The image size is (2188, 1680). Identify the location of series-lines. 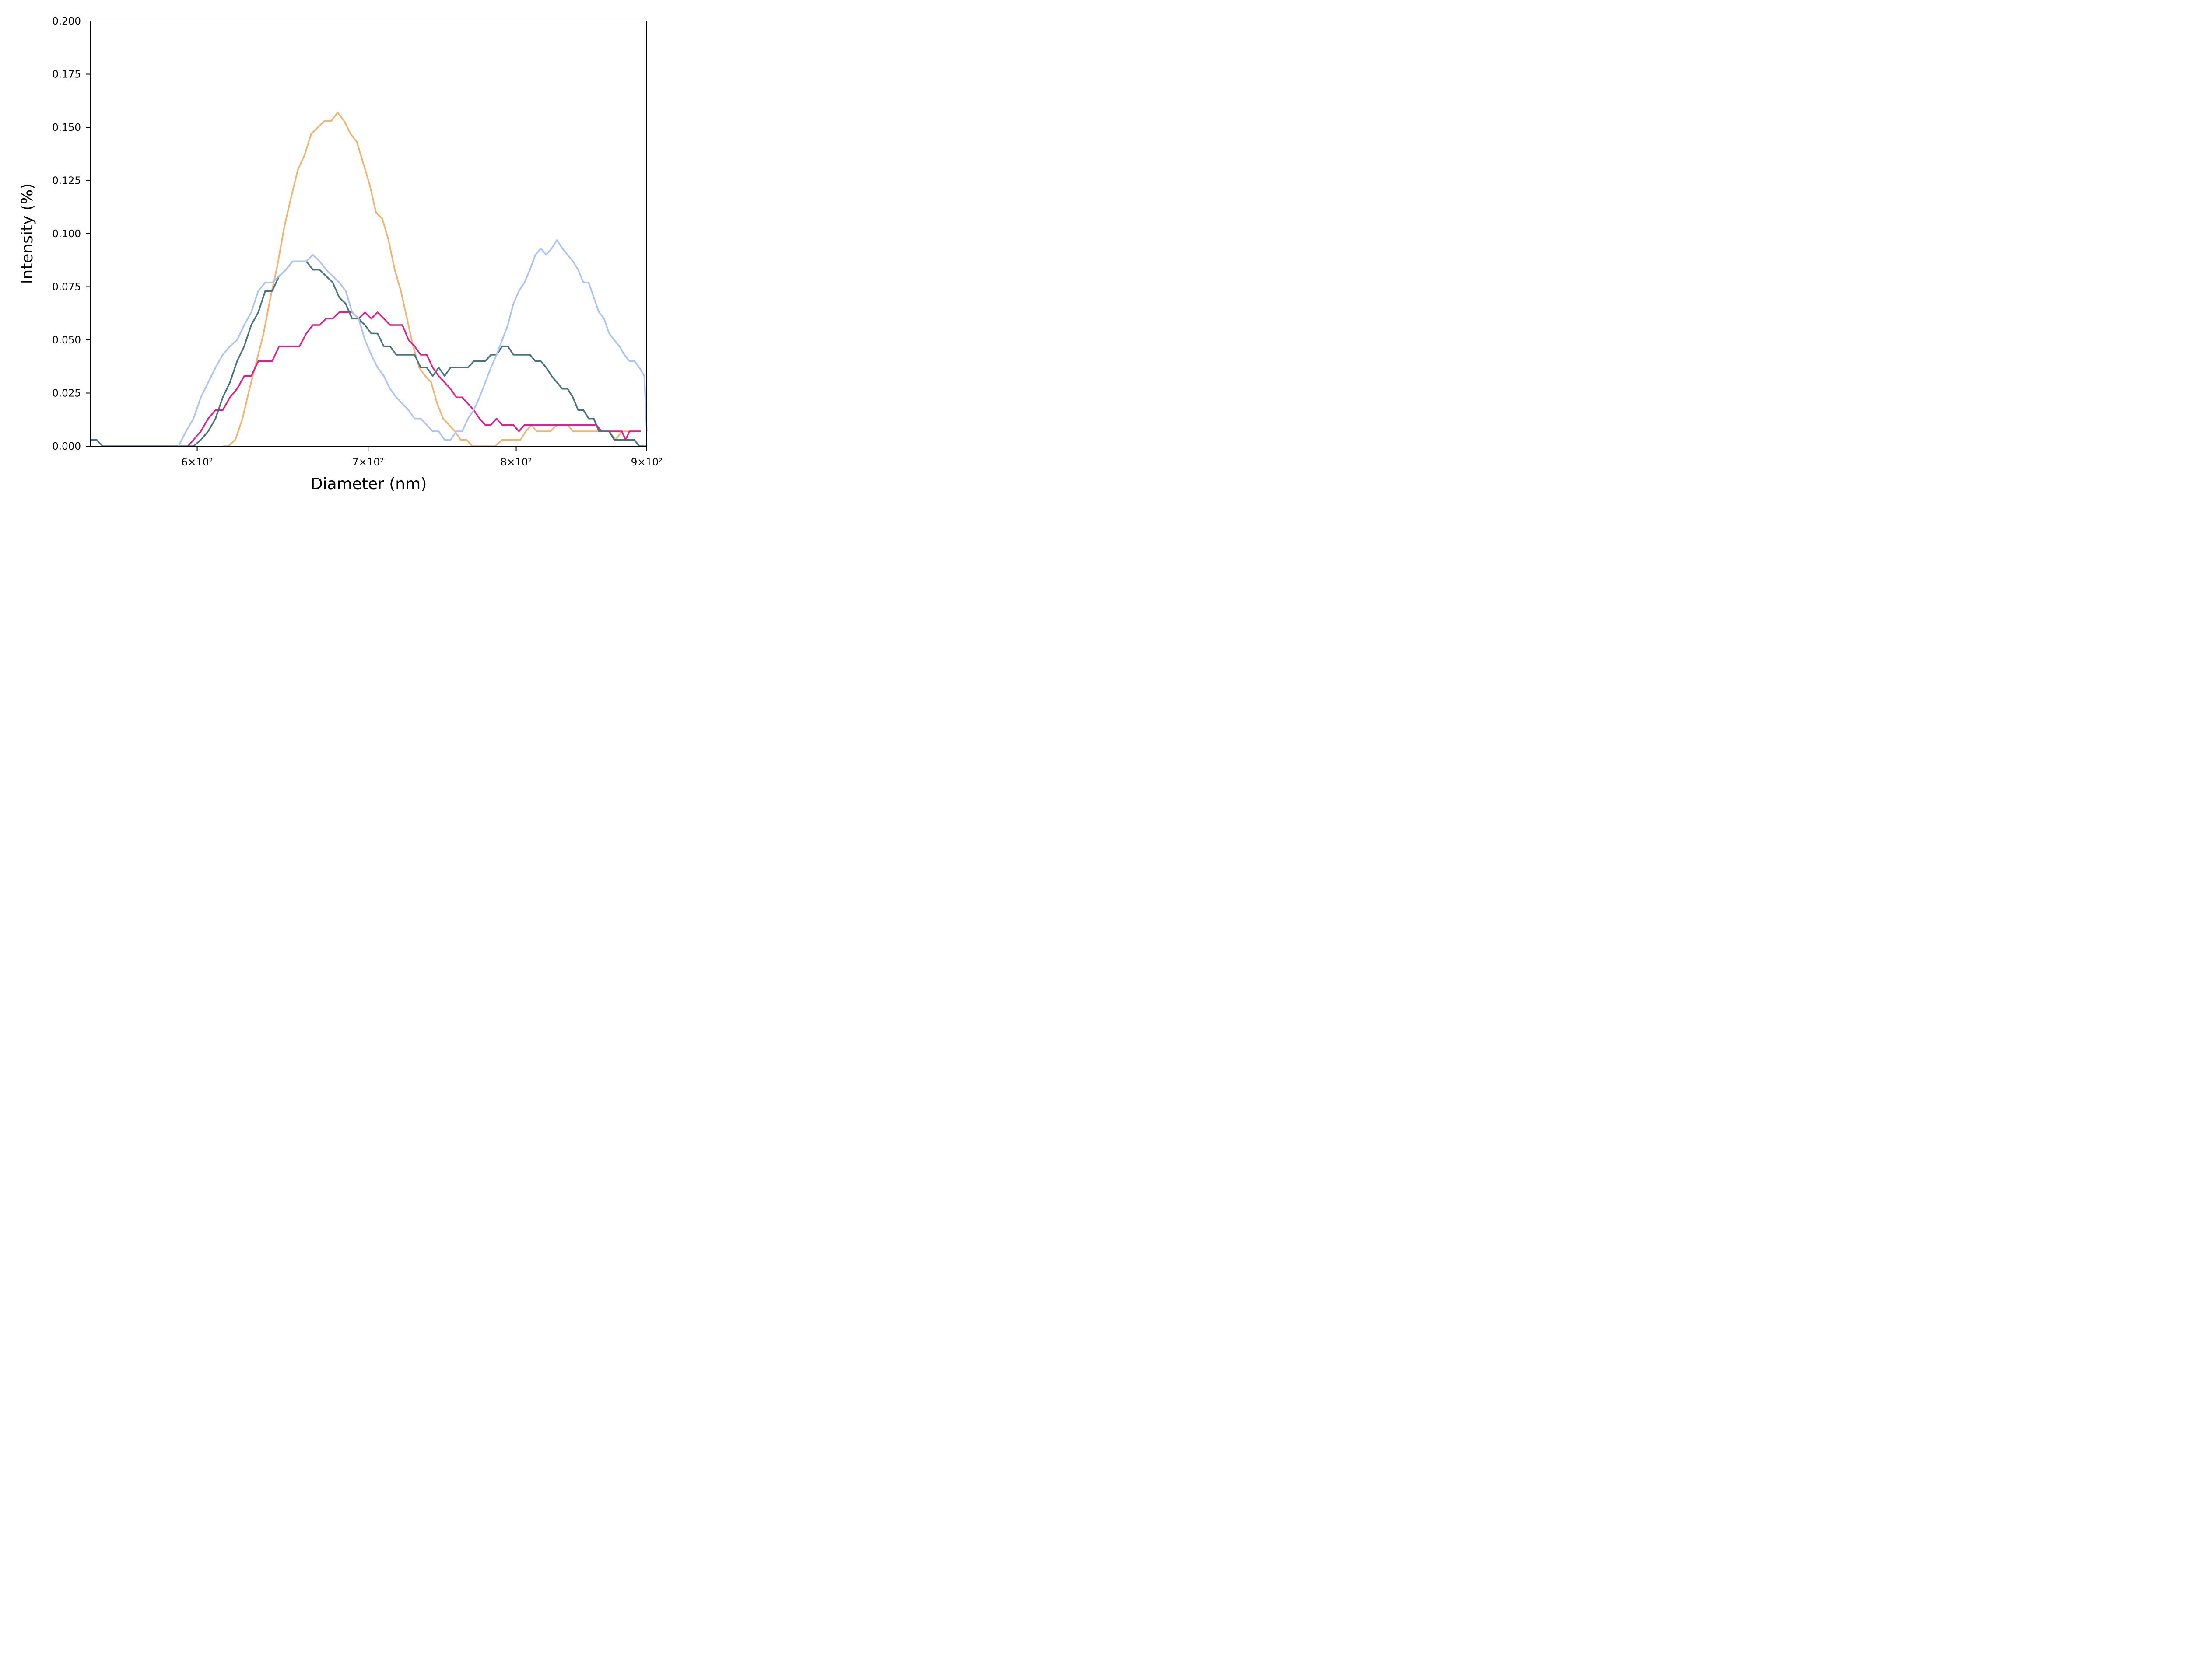
(369, 279).